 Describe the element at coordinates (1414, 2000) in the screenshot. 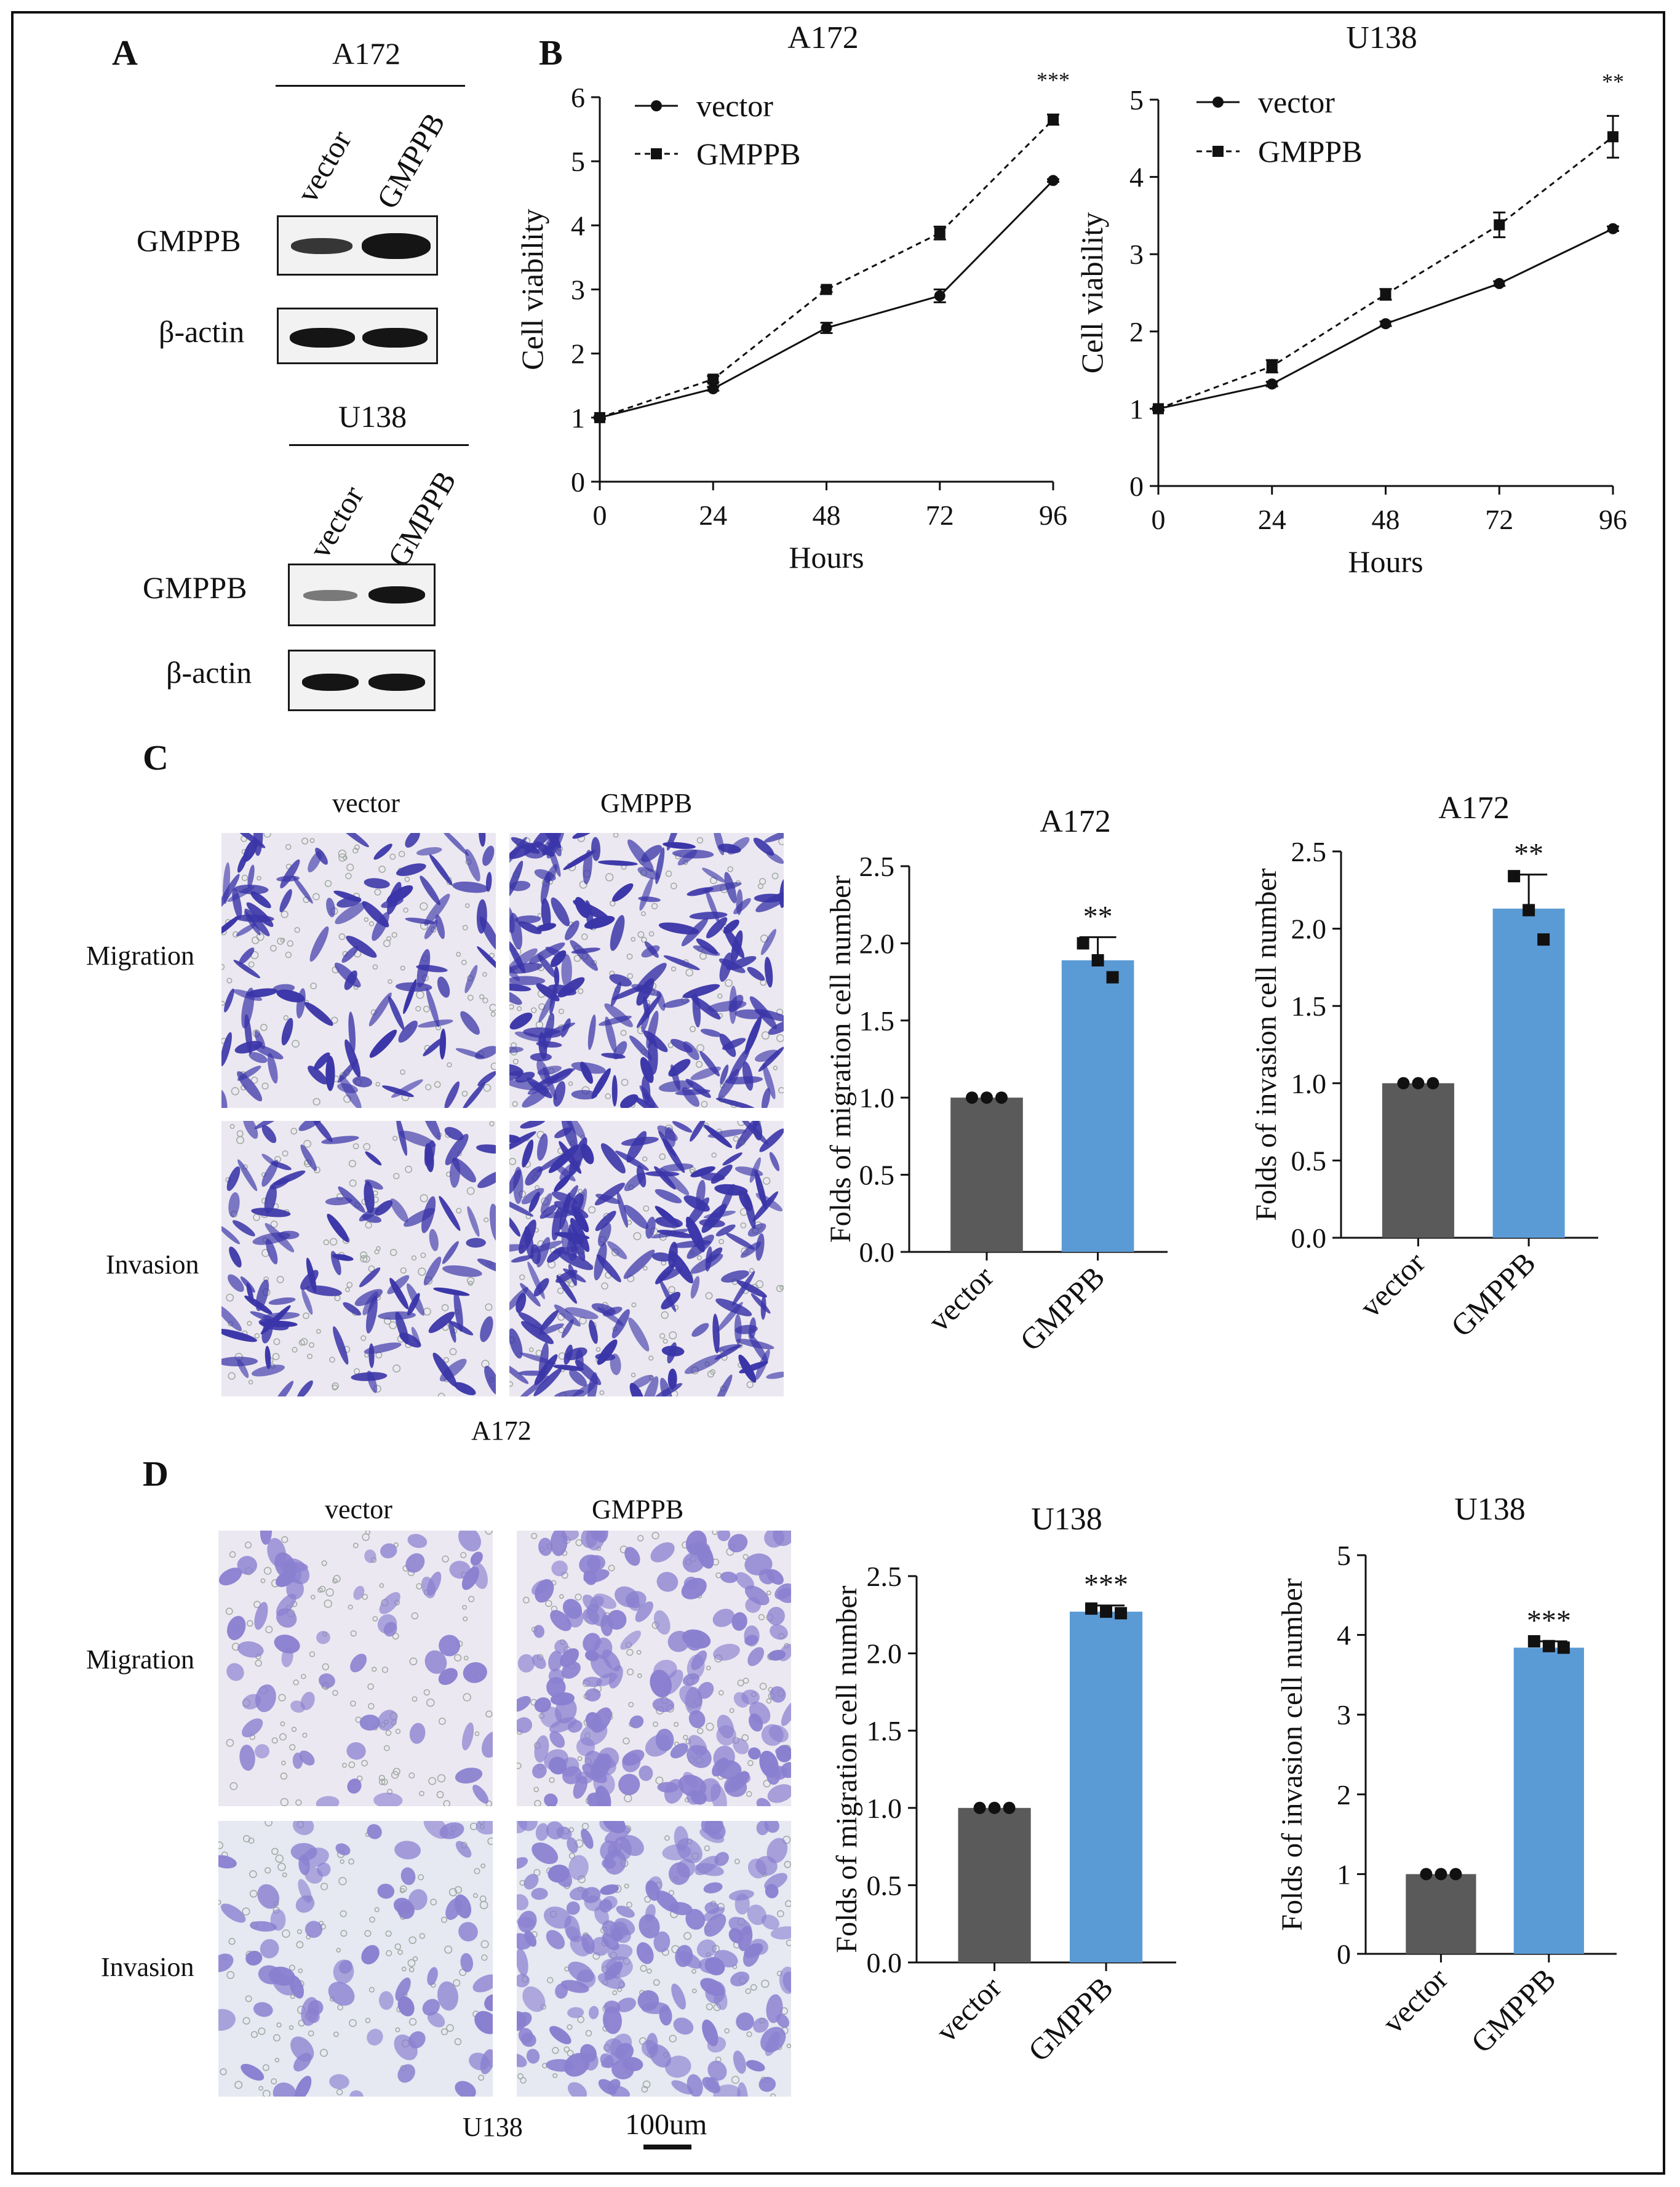

I see `x-tick-label: vector` at that location.